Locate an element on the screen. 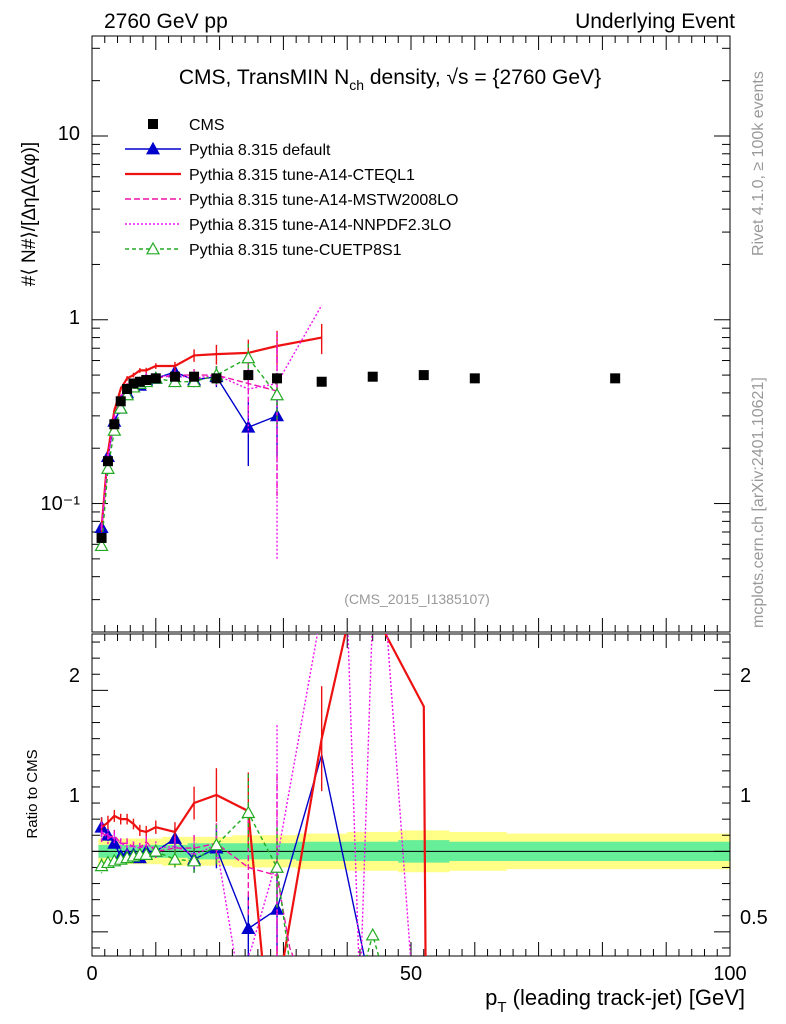 The width and height of the screenshot is (786, 1024). ratio-tick-label-2: 2 is located at coordinates (74, 676).